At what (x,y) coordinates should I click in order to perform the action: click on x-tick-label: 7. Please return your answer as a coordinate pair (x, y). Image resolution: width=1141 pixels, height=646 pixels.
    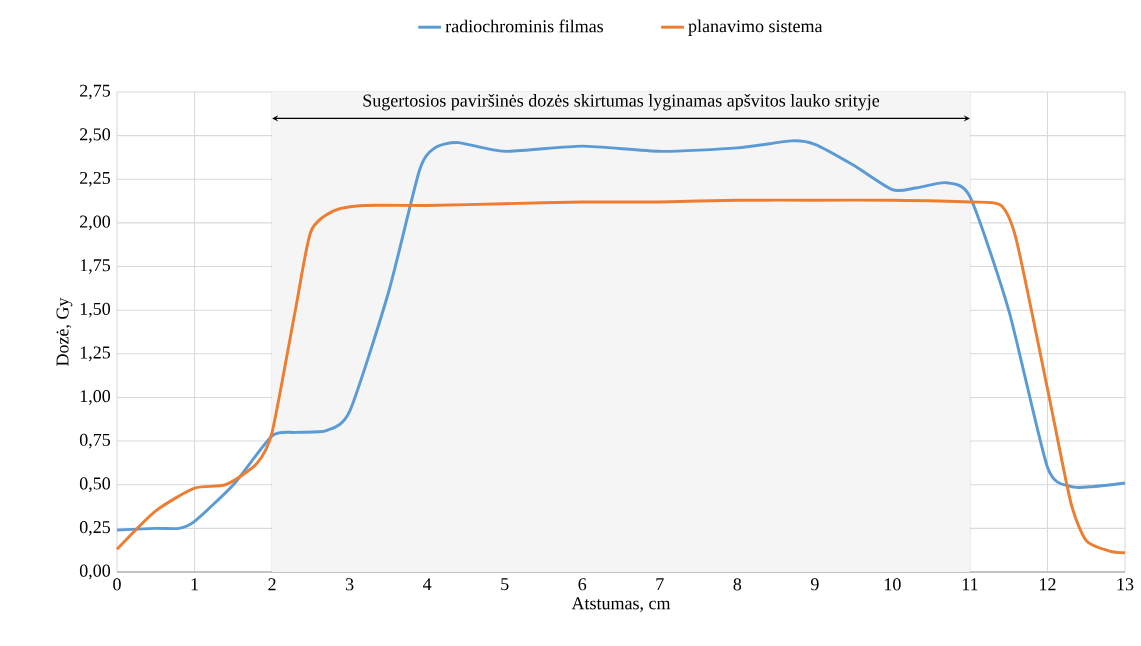
    Looking at the image, I should click on (660, 584).